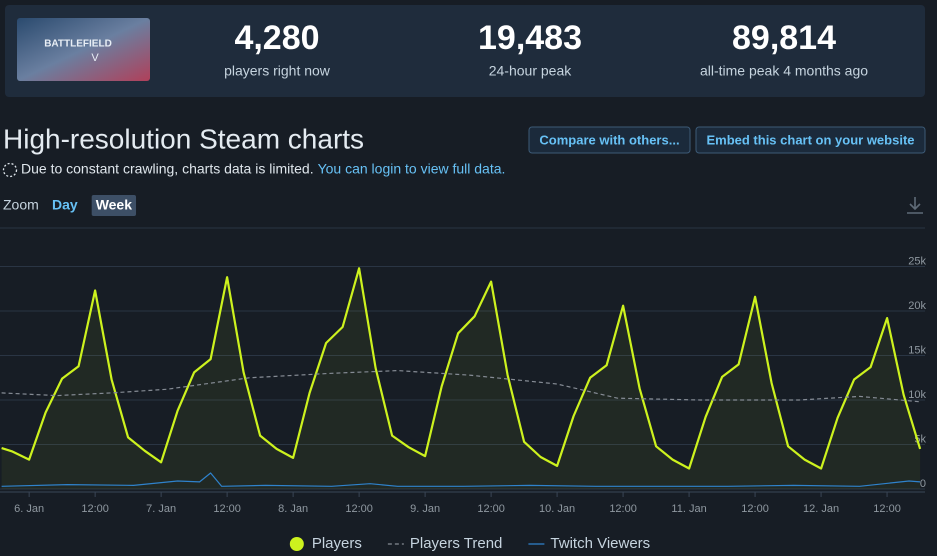  What do you see at coordinates (29, 509) in the screenshot?
I see `x-tick-label: 6. Jan` at bounding box center [29, 509].